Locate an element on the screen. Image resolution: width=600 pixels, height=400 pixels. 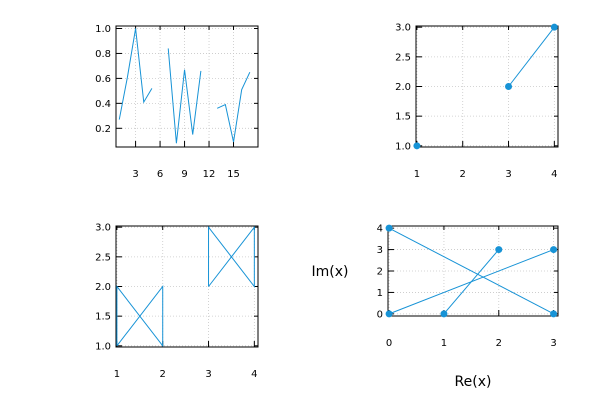
subplot-bottom-left: 1 2 3 4 1.0 1.5 2.0 2.5 3.0 is located at coordinates (177, 301).